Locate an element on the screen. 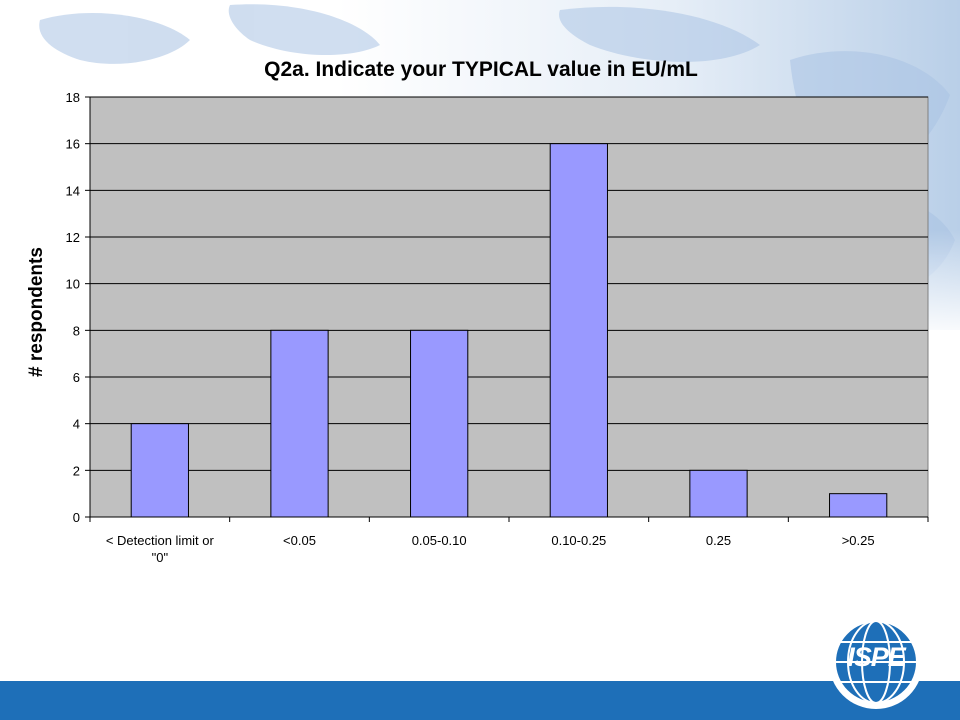 Image resolution: width=960 pixels, height=720 pixels. y-tick-label: 18 is located at coordinates (73, 97).